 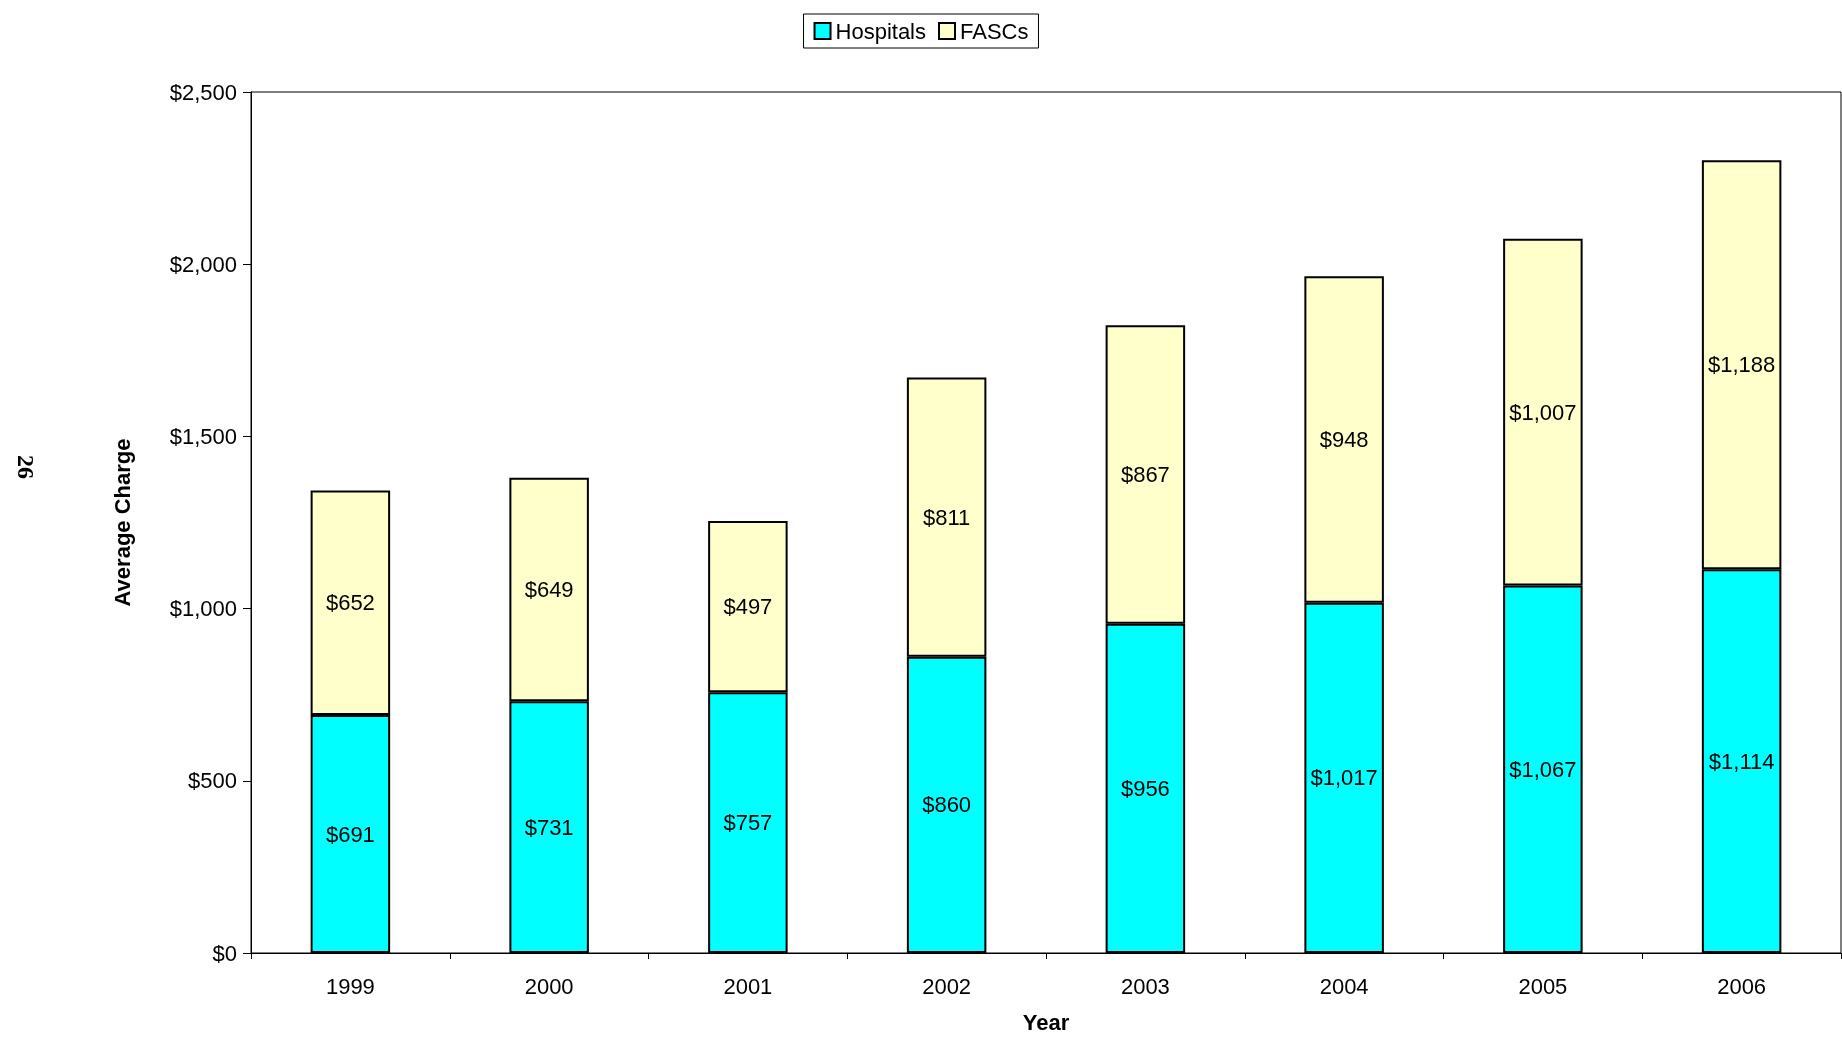 What do you see at coordinates (122, 522) in the screenshot?
I see `y-axis-title: Average Charge` at bounding box center [122, 522].